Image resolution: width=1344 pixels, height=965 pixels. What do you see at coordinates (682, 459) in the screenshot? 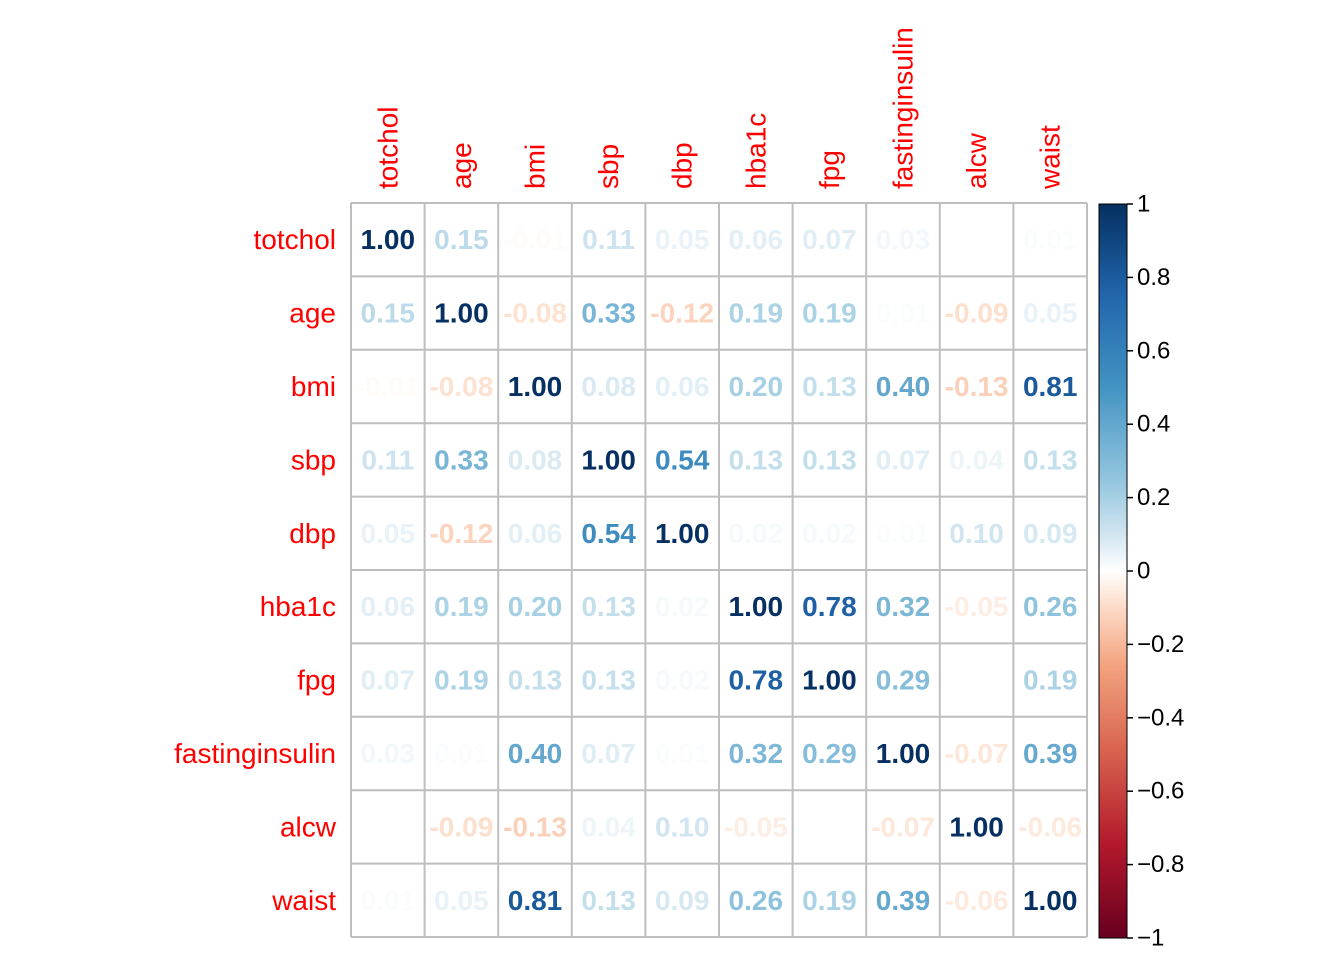
I see `cell-value-sbp-dbp: 0.54` at bounding box center [682, 459].